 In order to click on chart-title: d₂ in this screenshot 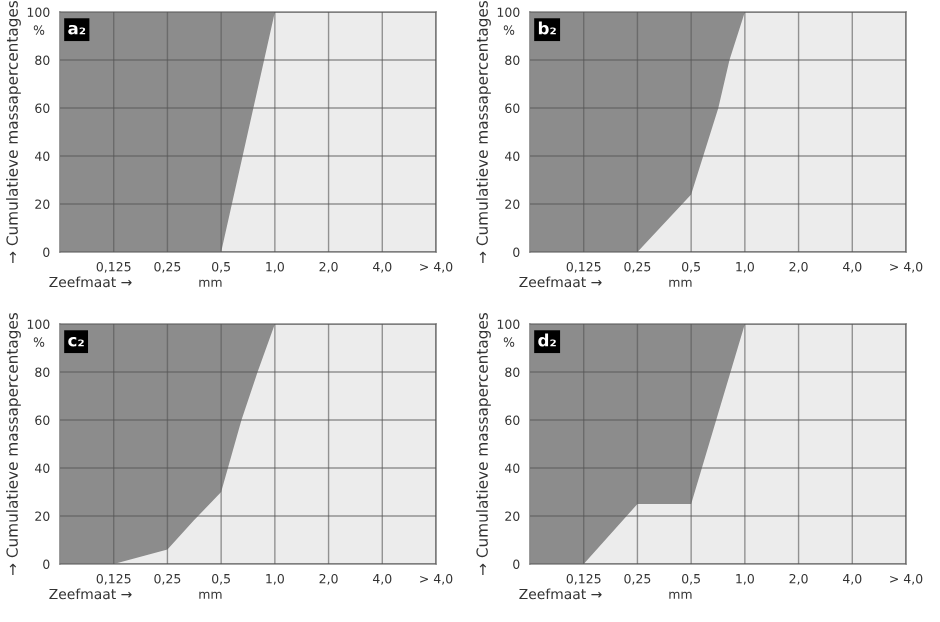, I will do `click(547, 340)`.